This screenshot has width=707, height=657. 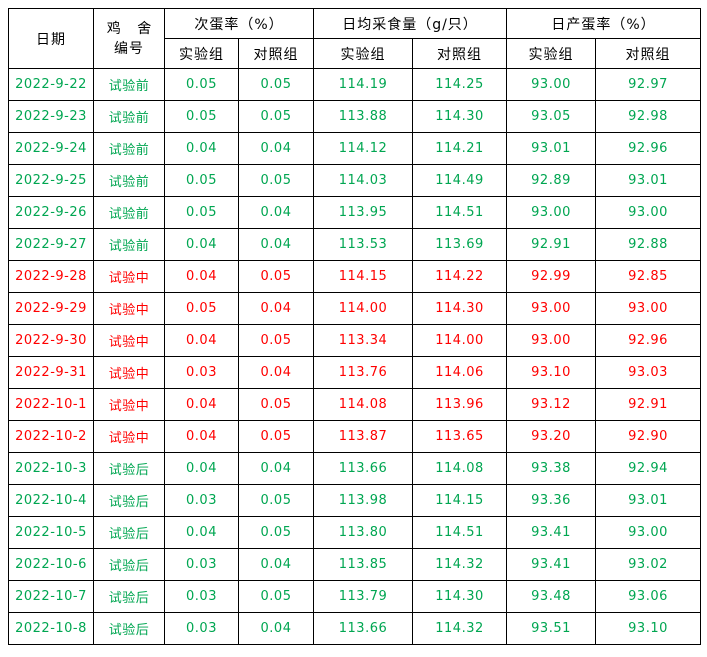 I want to click on feed-intake-ctrl-cell: 113.96, so click(x=459, y=404).